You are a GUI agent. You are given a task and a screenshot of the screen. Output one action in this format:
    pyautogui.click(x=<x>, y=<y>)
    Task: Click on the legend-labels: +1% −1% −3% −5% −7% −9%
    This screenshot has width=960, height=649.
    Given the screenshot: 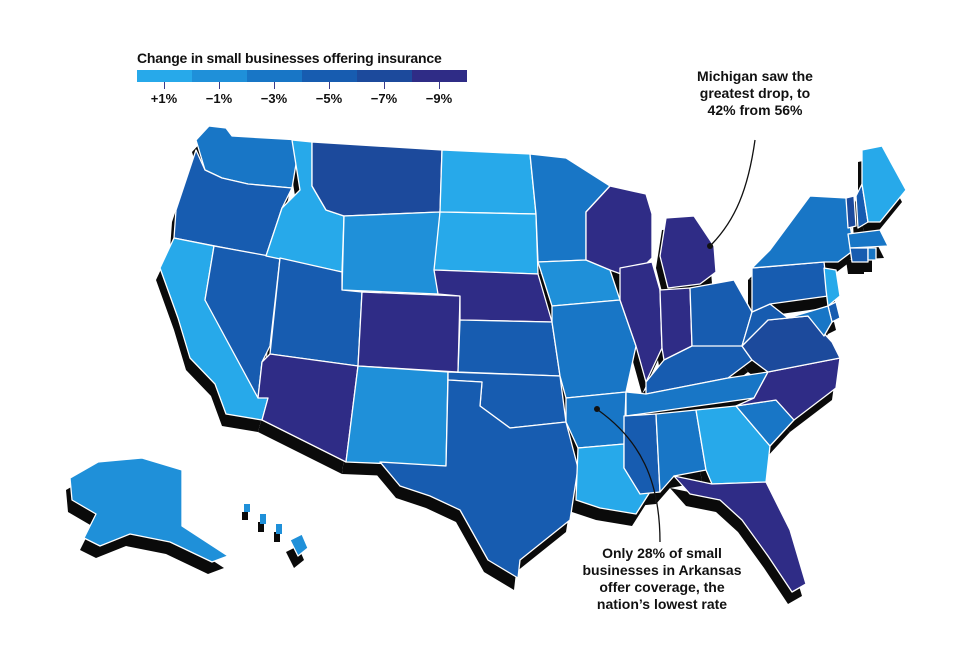 What is the action you would take?
    pyautogui.click(x=302, y=100)
    